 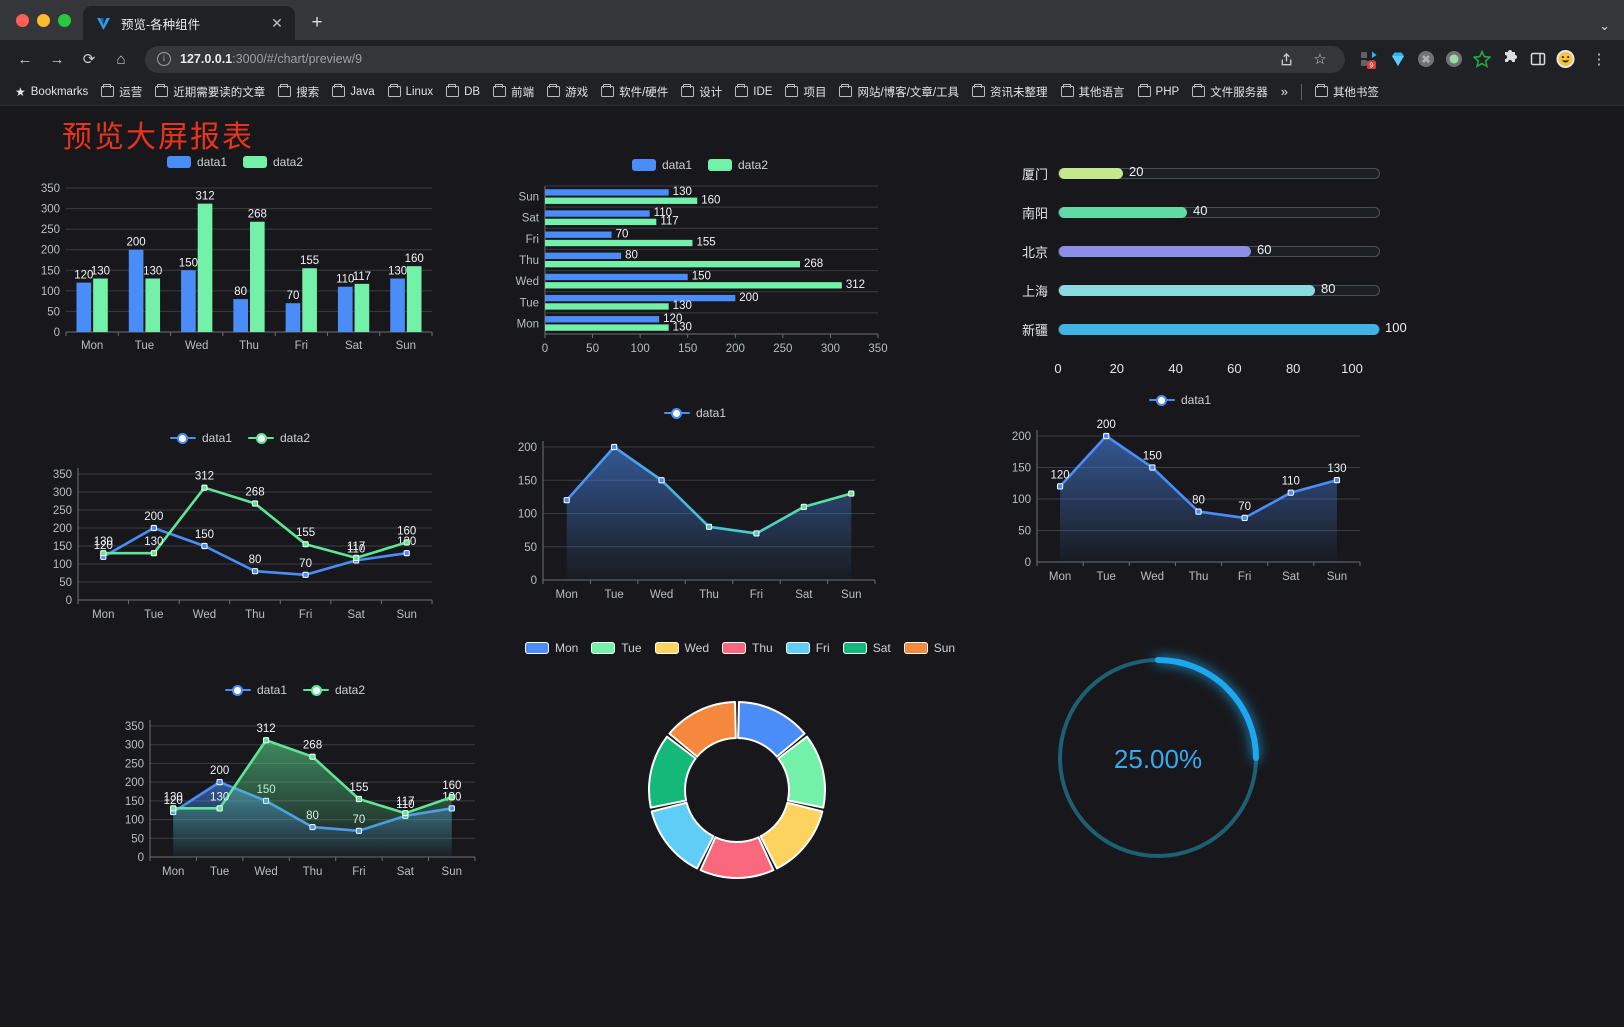 What do you see at coordinates (1286, 59) in the screenshot?
I see `share-icon` at bounding box center [1286, 59].